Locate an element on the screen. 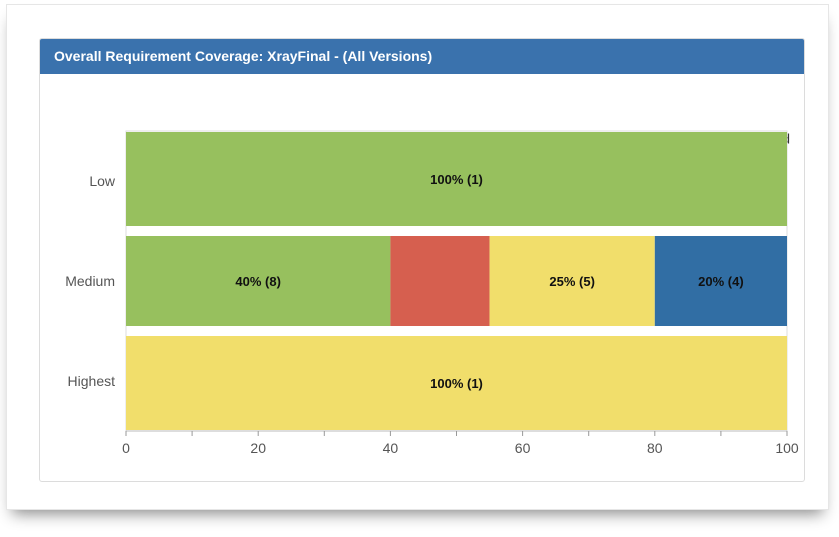 The height and width of the screenshot is (537, 839). y-axis-labels: Low Medium Highest is located at coordinates (90, 281).